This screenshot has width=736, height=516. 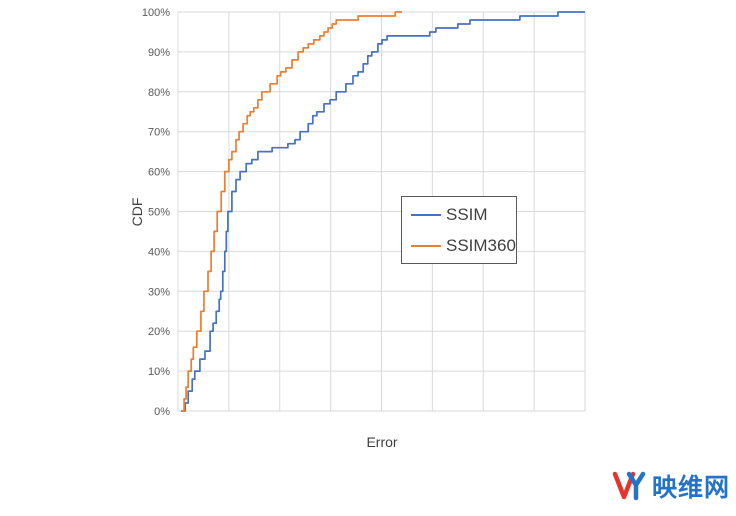 What do you see at coordinates (690, 488) in the screenshot?
I see `watermark-text: 映维网` at bounding box center [690, 488].